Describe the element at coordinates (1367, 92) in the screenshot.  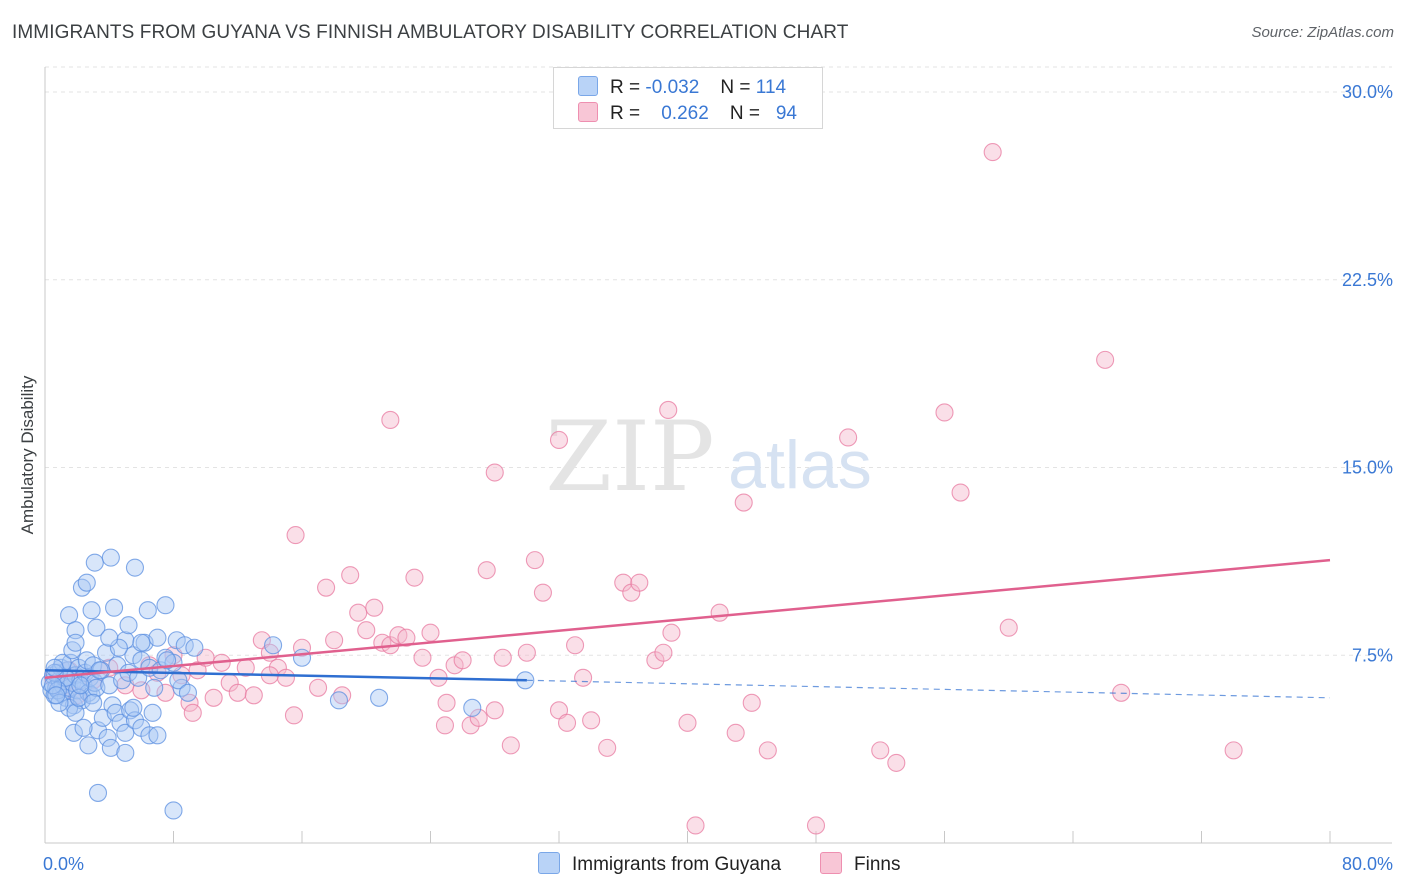
I see `y-tick-label: 30.0%` at that location.